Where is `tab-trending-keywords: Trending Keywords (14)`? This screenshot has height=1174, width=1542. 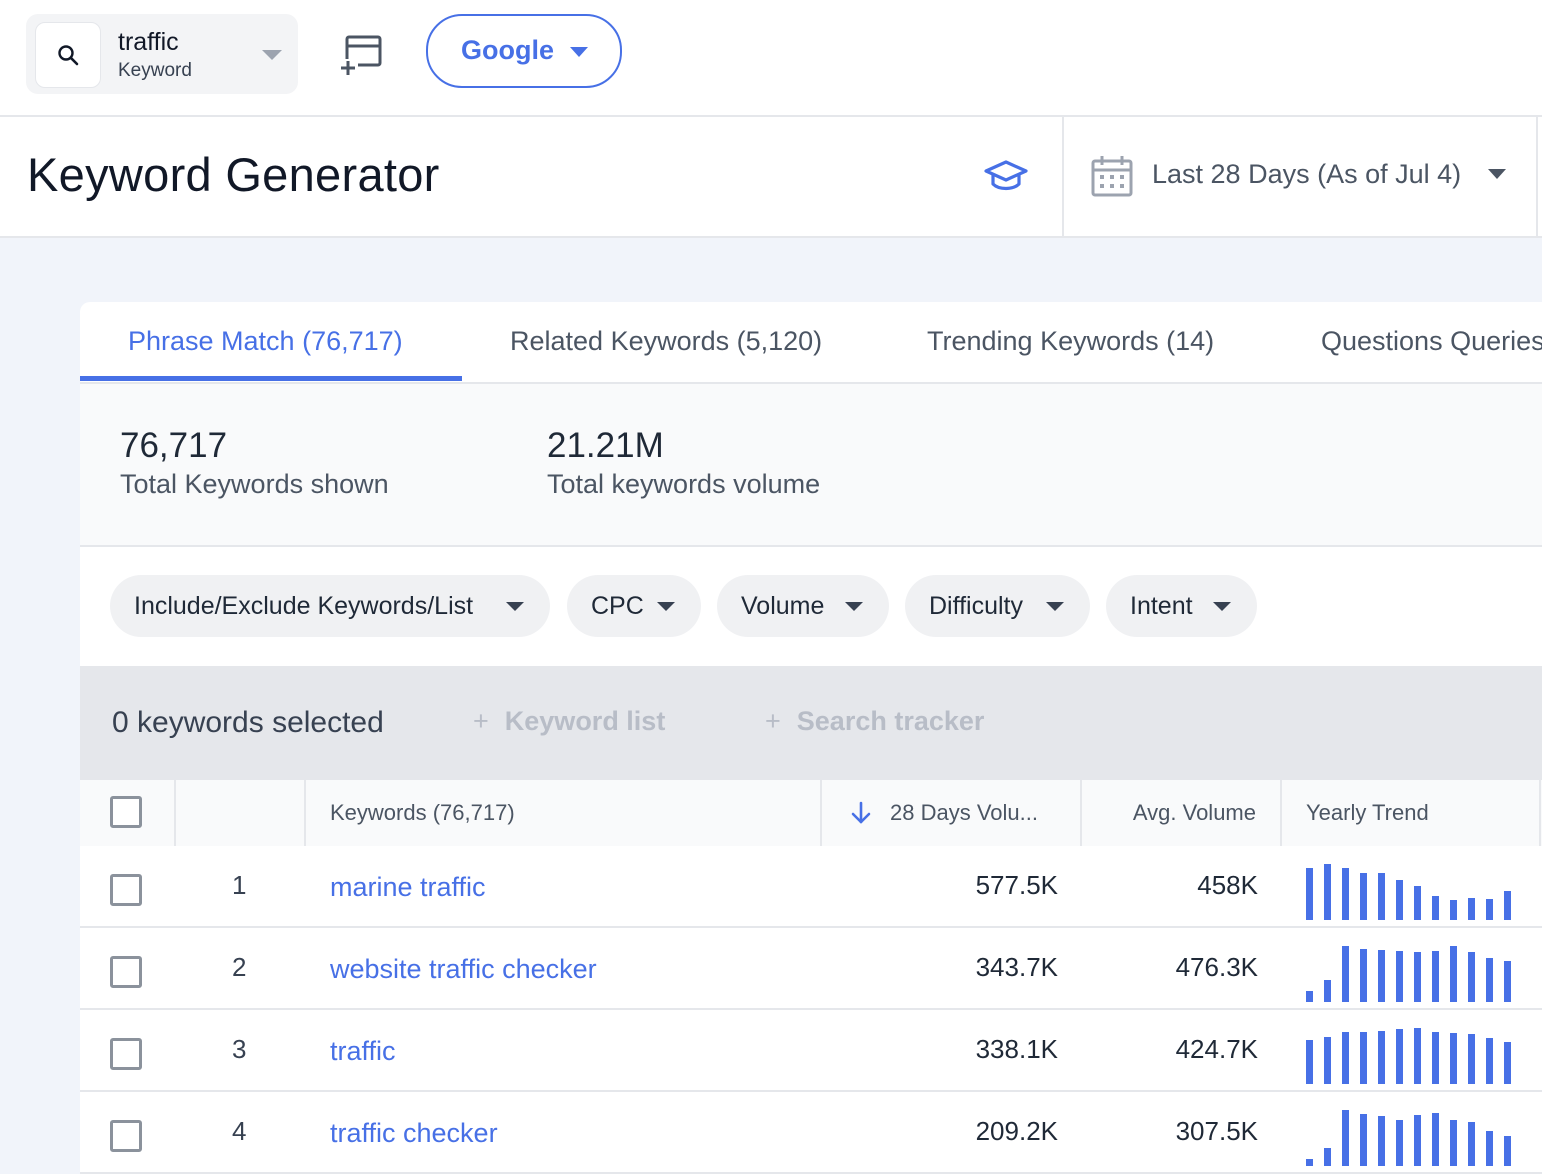 tab-trending-keywords: Trending Keywords (14) is located at coordinates (1071, 341).